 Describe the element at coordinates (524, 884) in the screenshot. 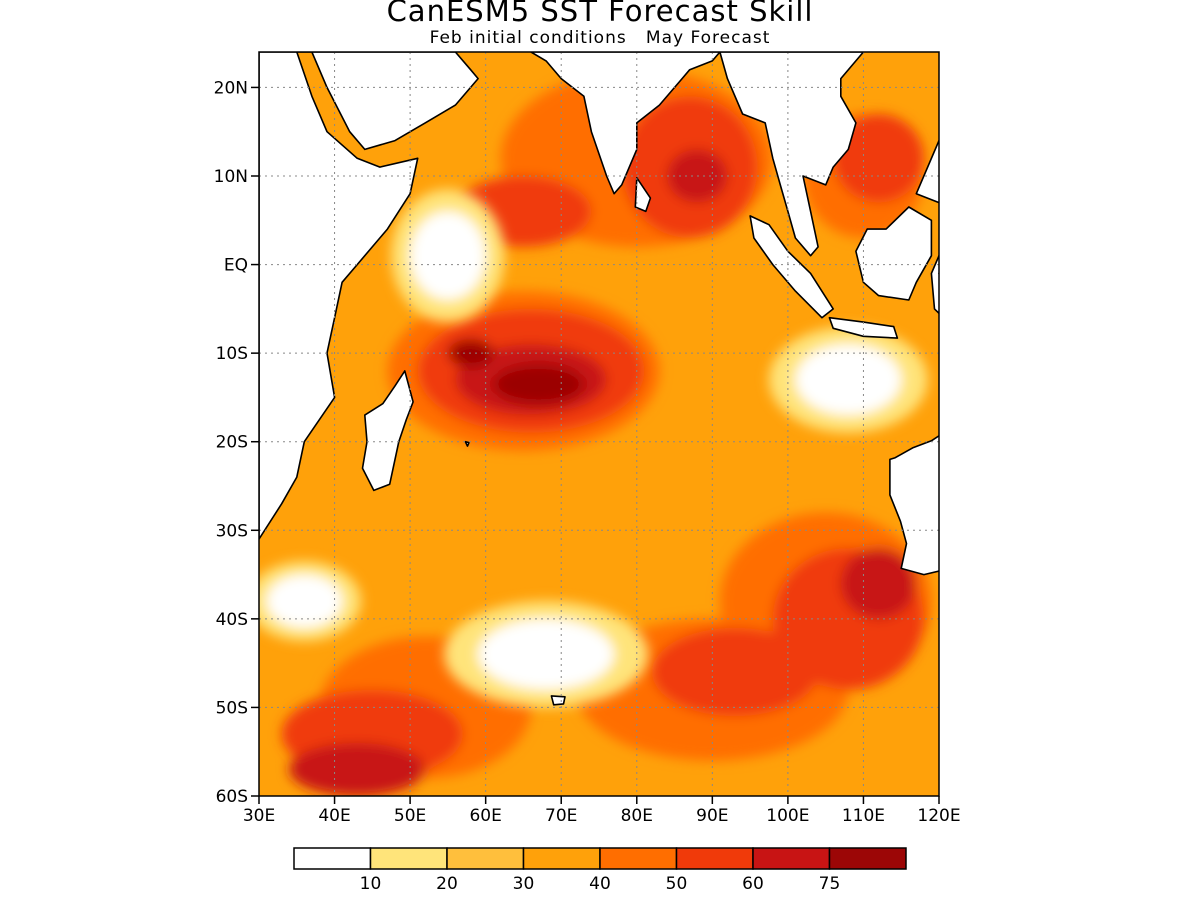

I see `colorbar-label: 30` at that location.